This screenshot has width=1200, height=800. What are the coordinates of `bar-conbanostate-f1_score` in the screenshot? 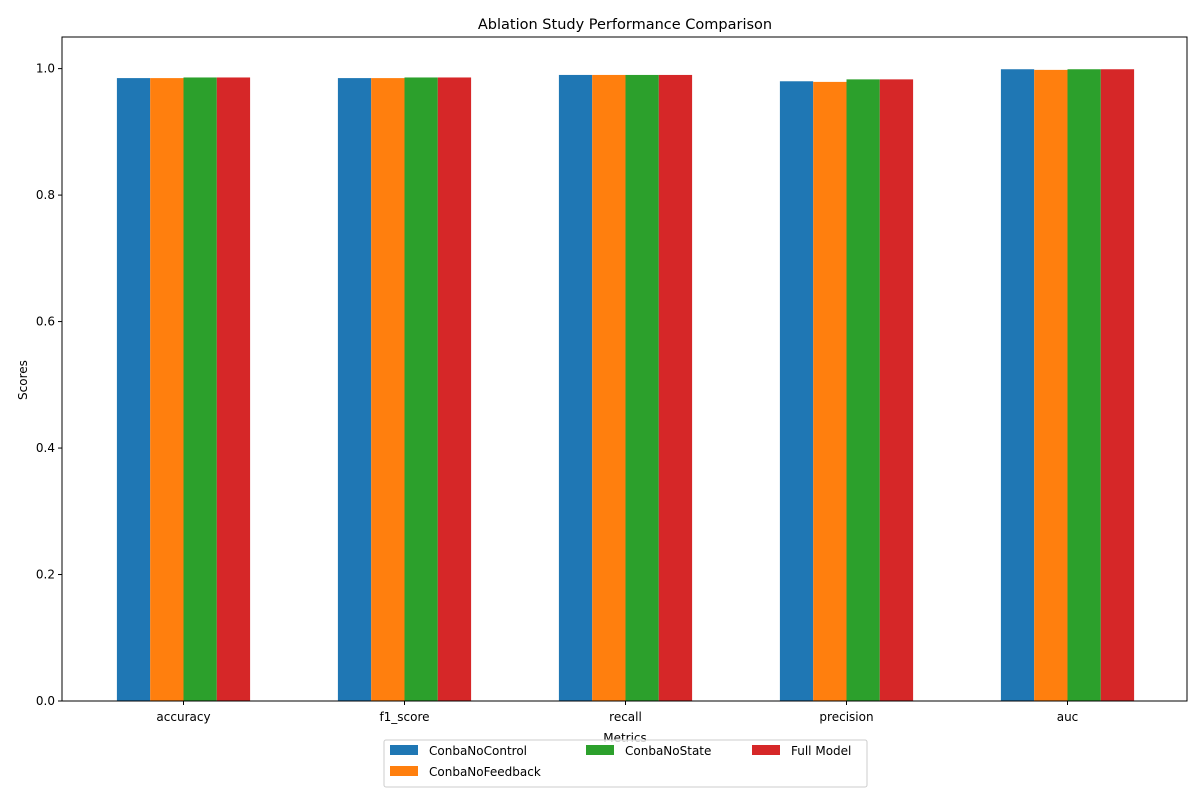 It's located at (421, 389).